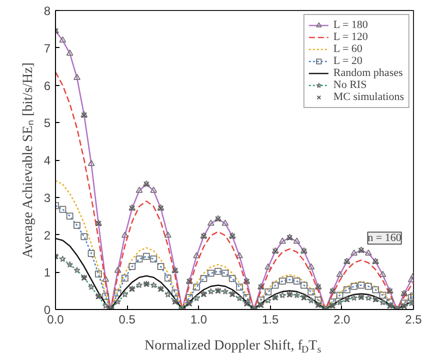 The image size is (423, 356). I want to click on x-tick-label: 2.5, so click(413, 319).